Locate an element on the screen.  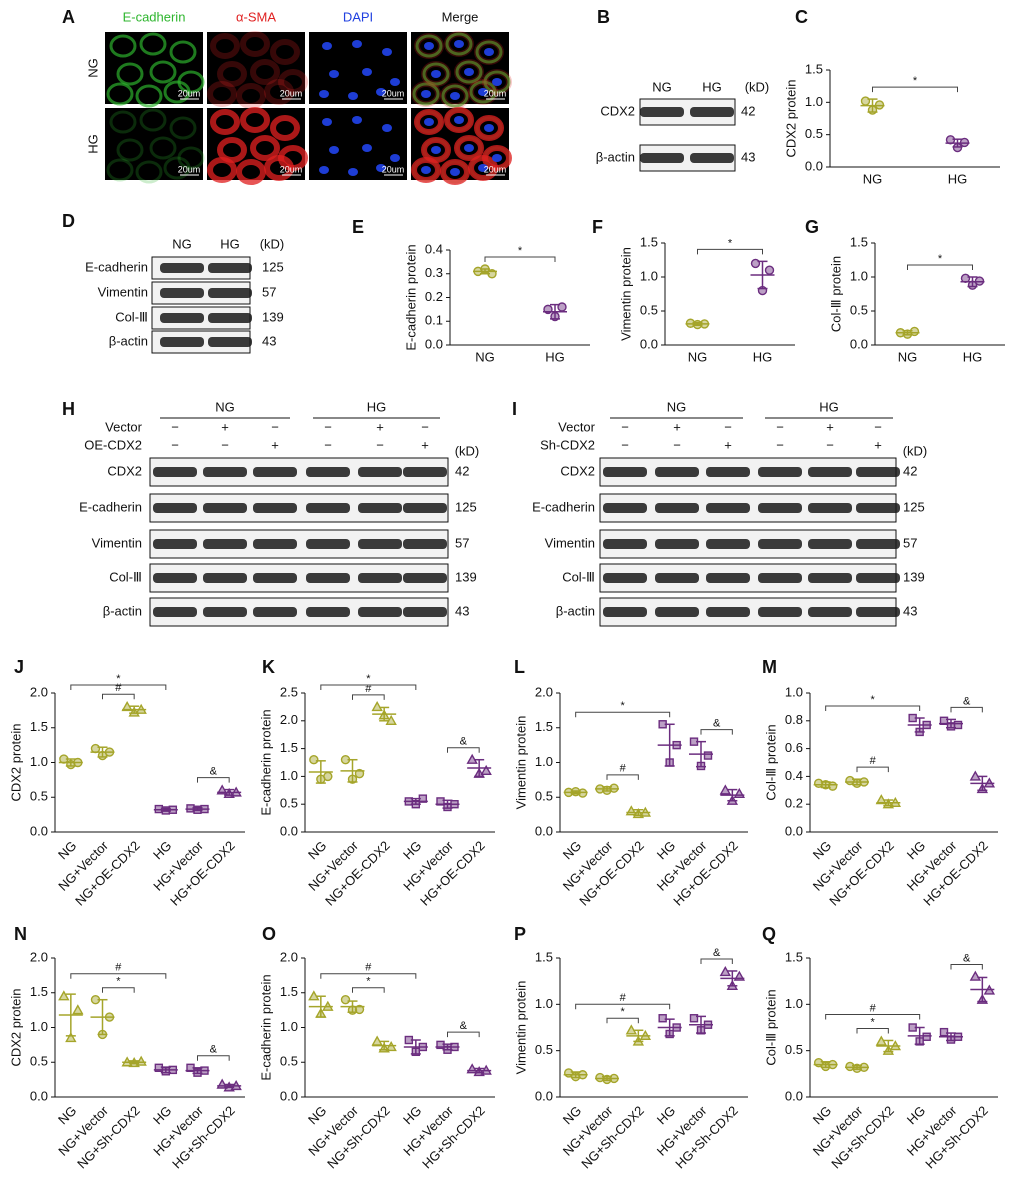
unit-label: (kD) is located at coordinates (915, 450).